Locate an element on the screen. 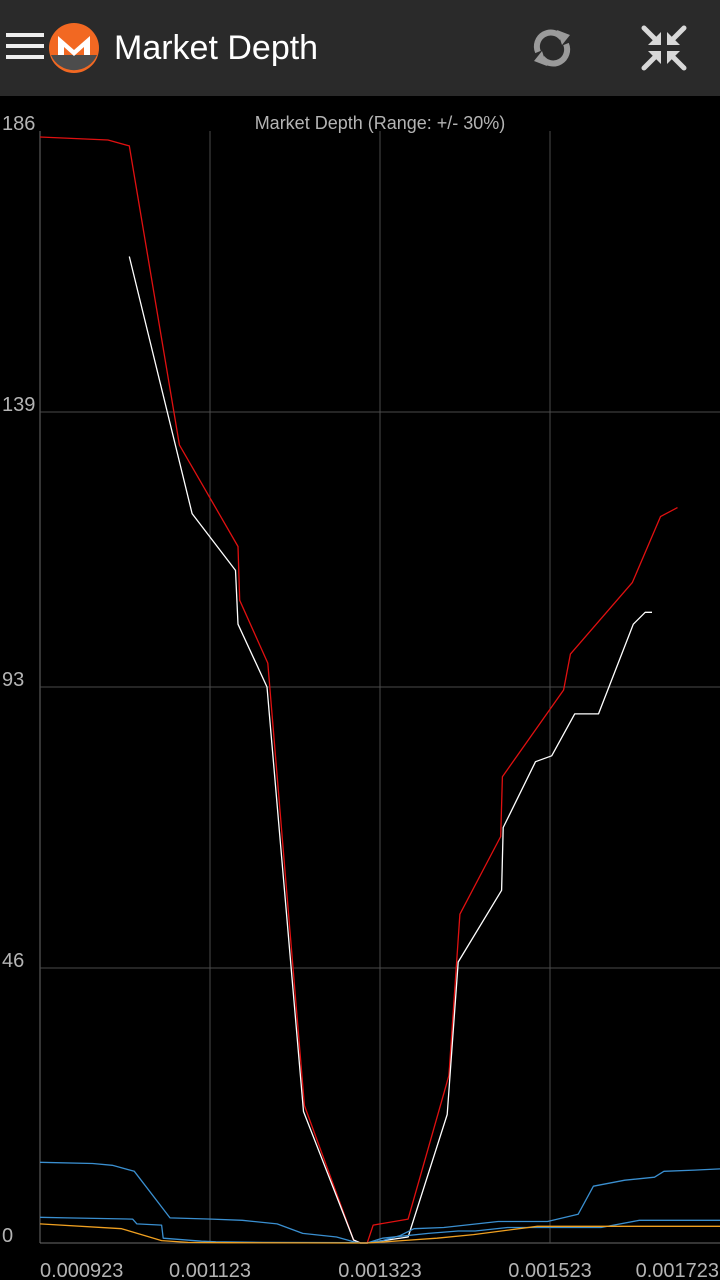 This screenshot has width=720, height=1280. y-tick-label: 93 is located at coordinates (13, 680).